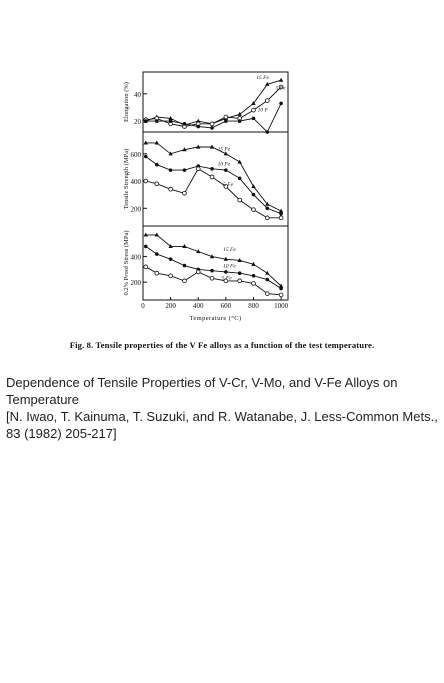 This screenshot has width=444, height=683. What do you see at coordinates (126, 179) in the screenshot?
I see `y-axis-label: Tensile Strength (MPa)` at bounding box center [126, 179].